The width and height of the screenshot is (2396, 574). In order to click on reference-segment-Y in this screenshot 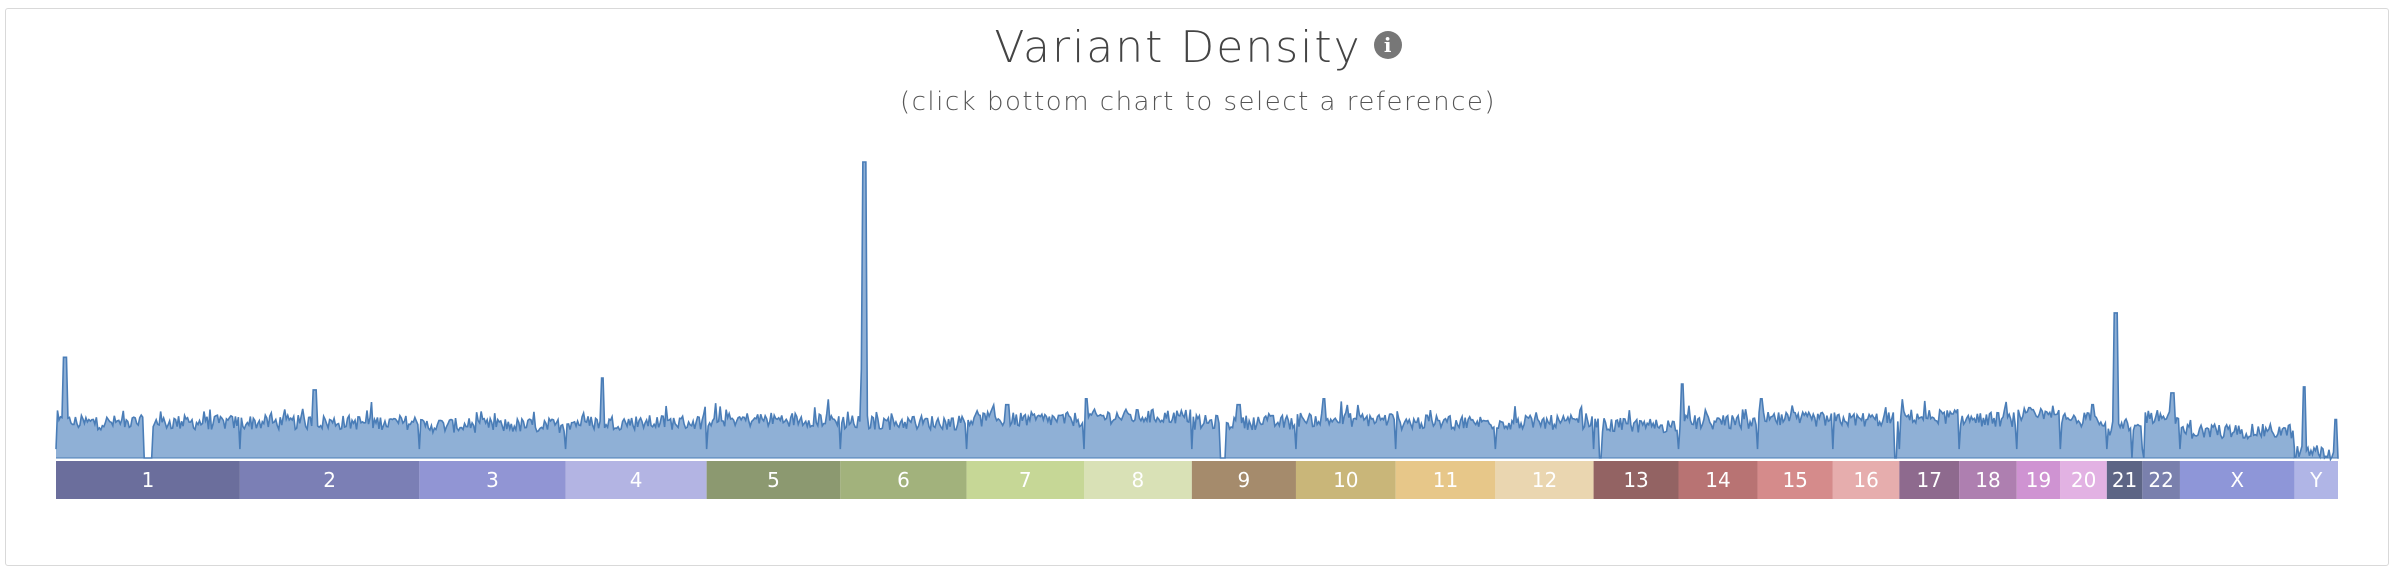, I will do `click(2316, 480)`.